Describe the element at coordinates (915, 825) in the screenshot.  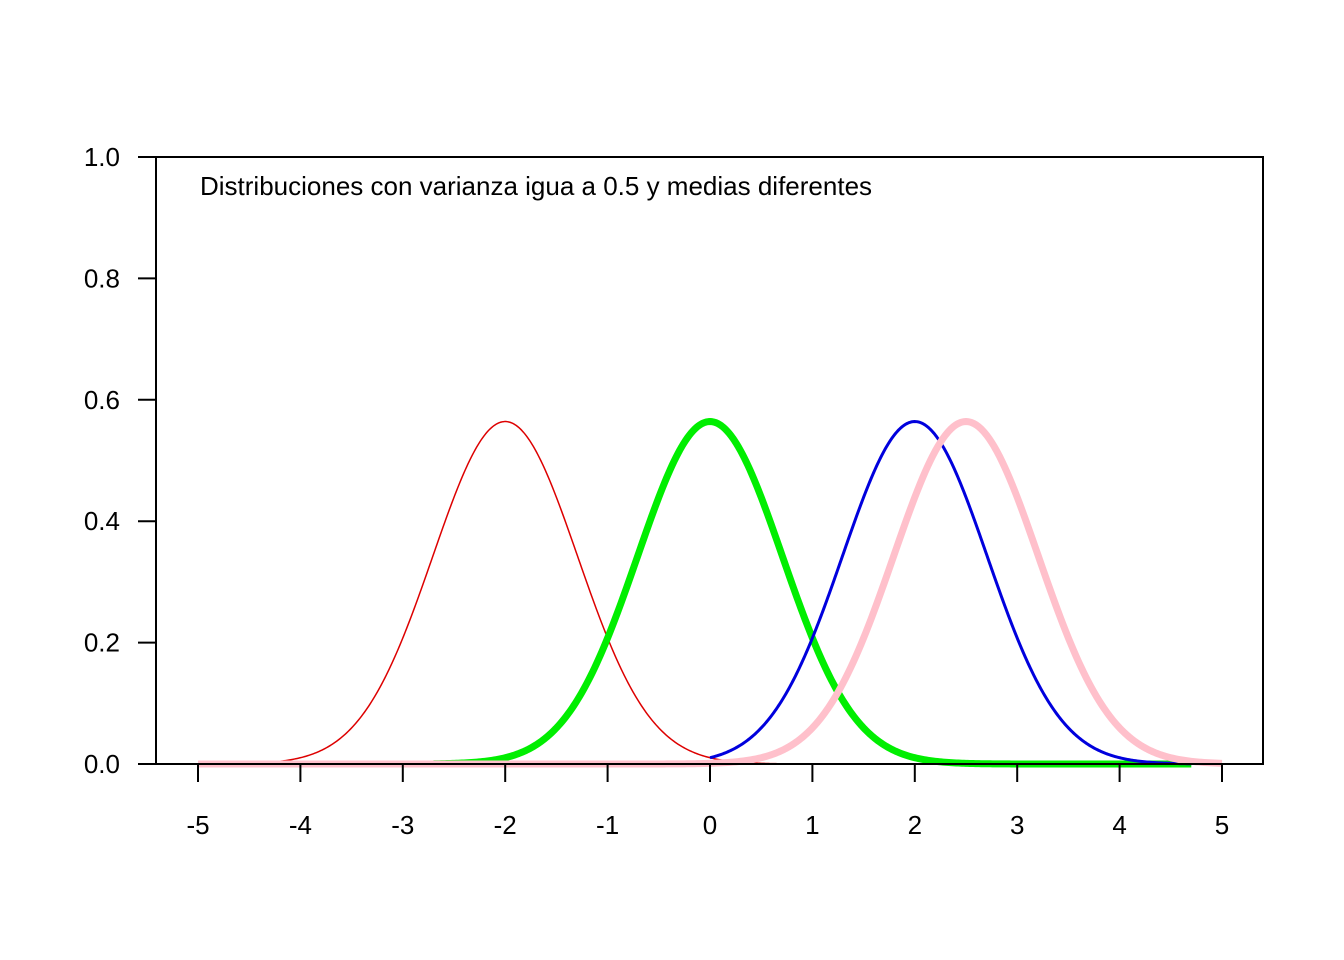
I see `x-tick-label: 2` at that location.